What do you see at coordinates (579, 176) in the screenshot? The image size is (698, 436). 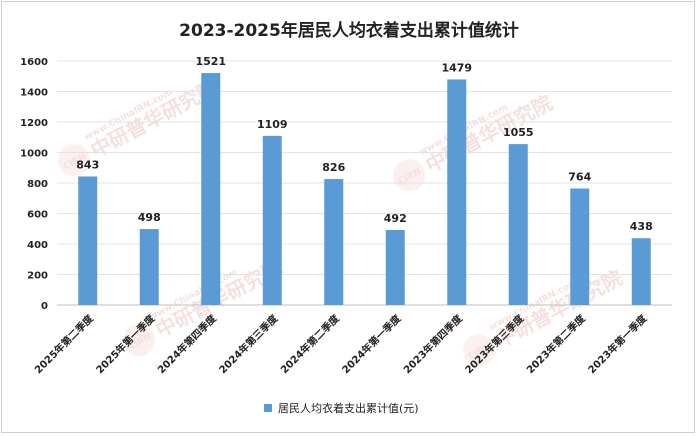 I see `bar-value-label: 764` at bounding box center [579, 176].